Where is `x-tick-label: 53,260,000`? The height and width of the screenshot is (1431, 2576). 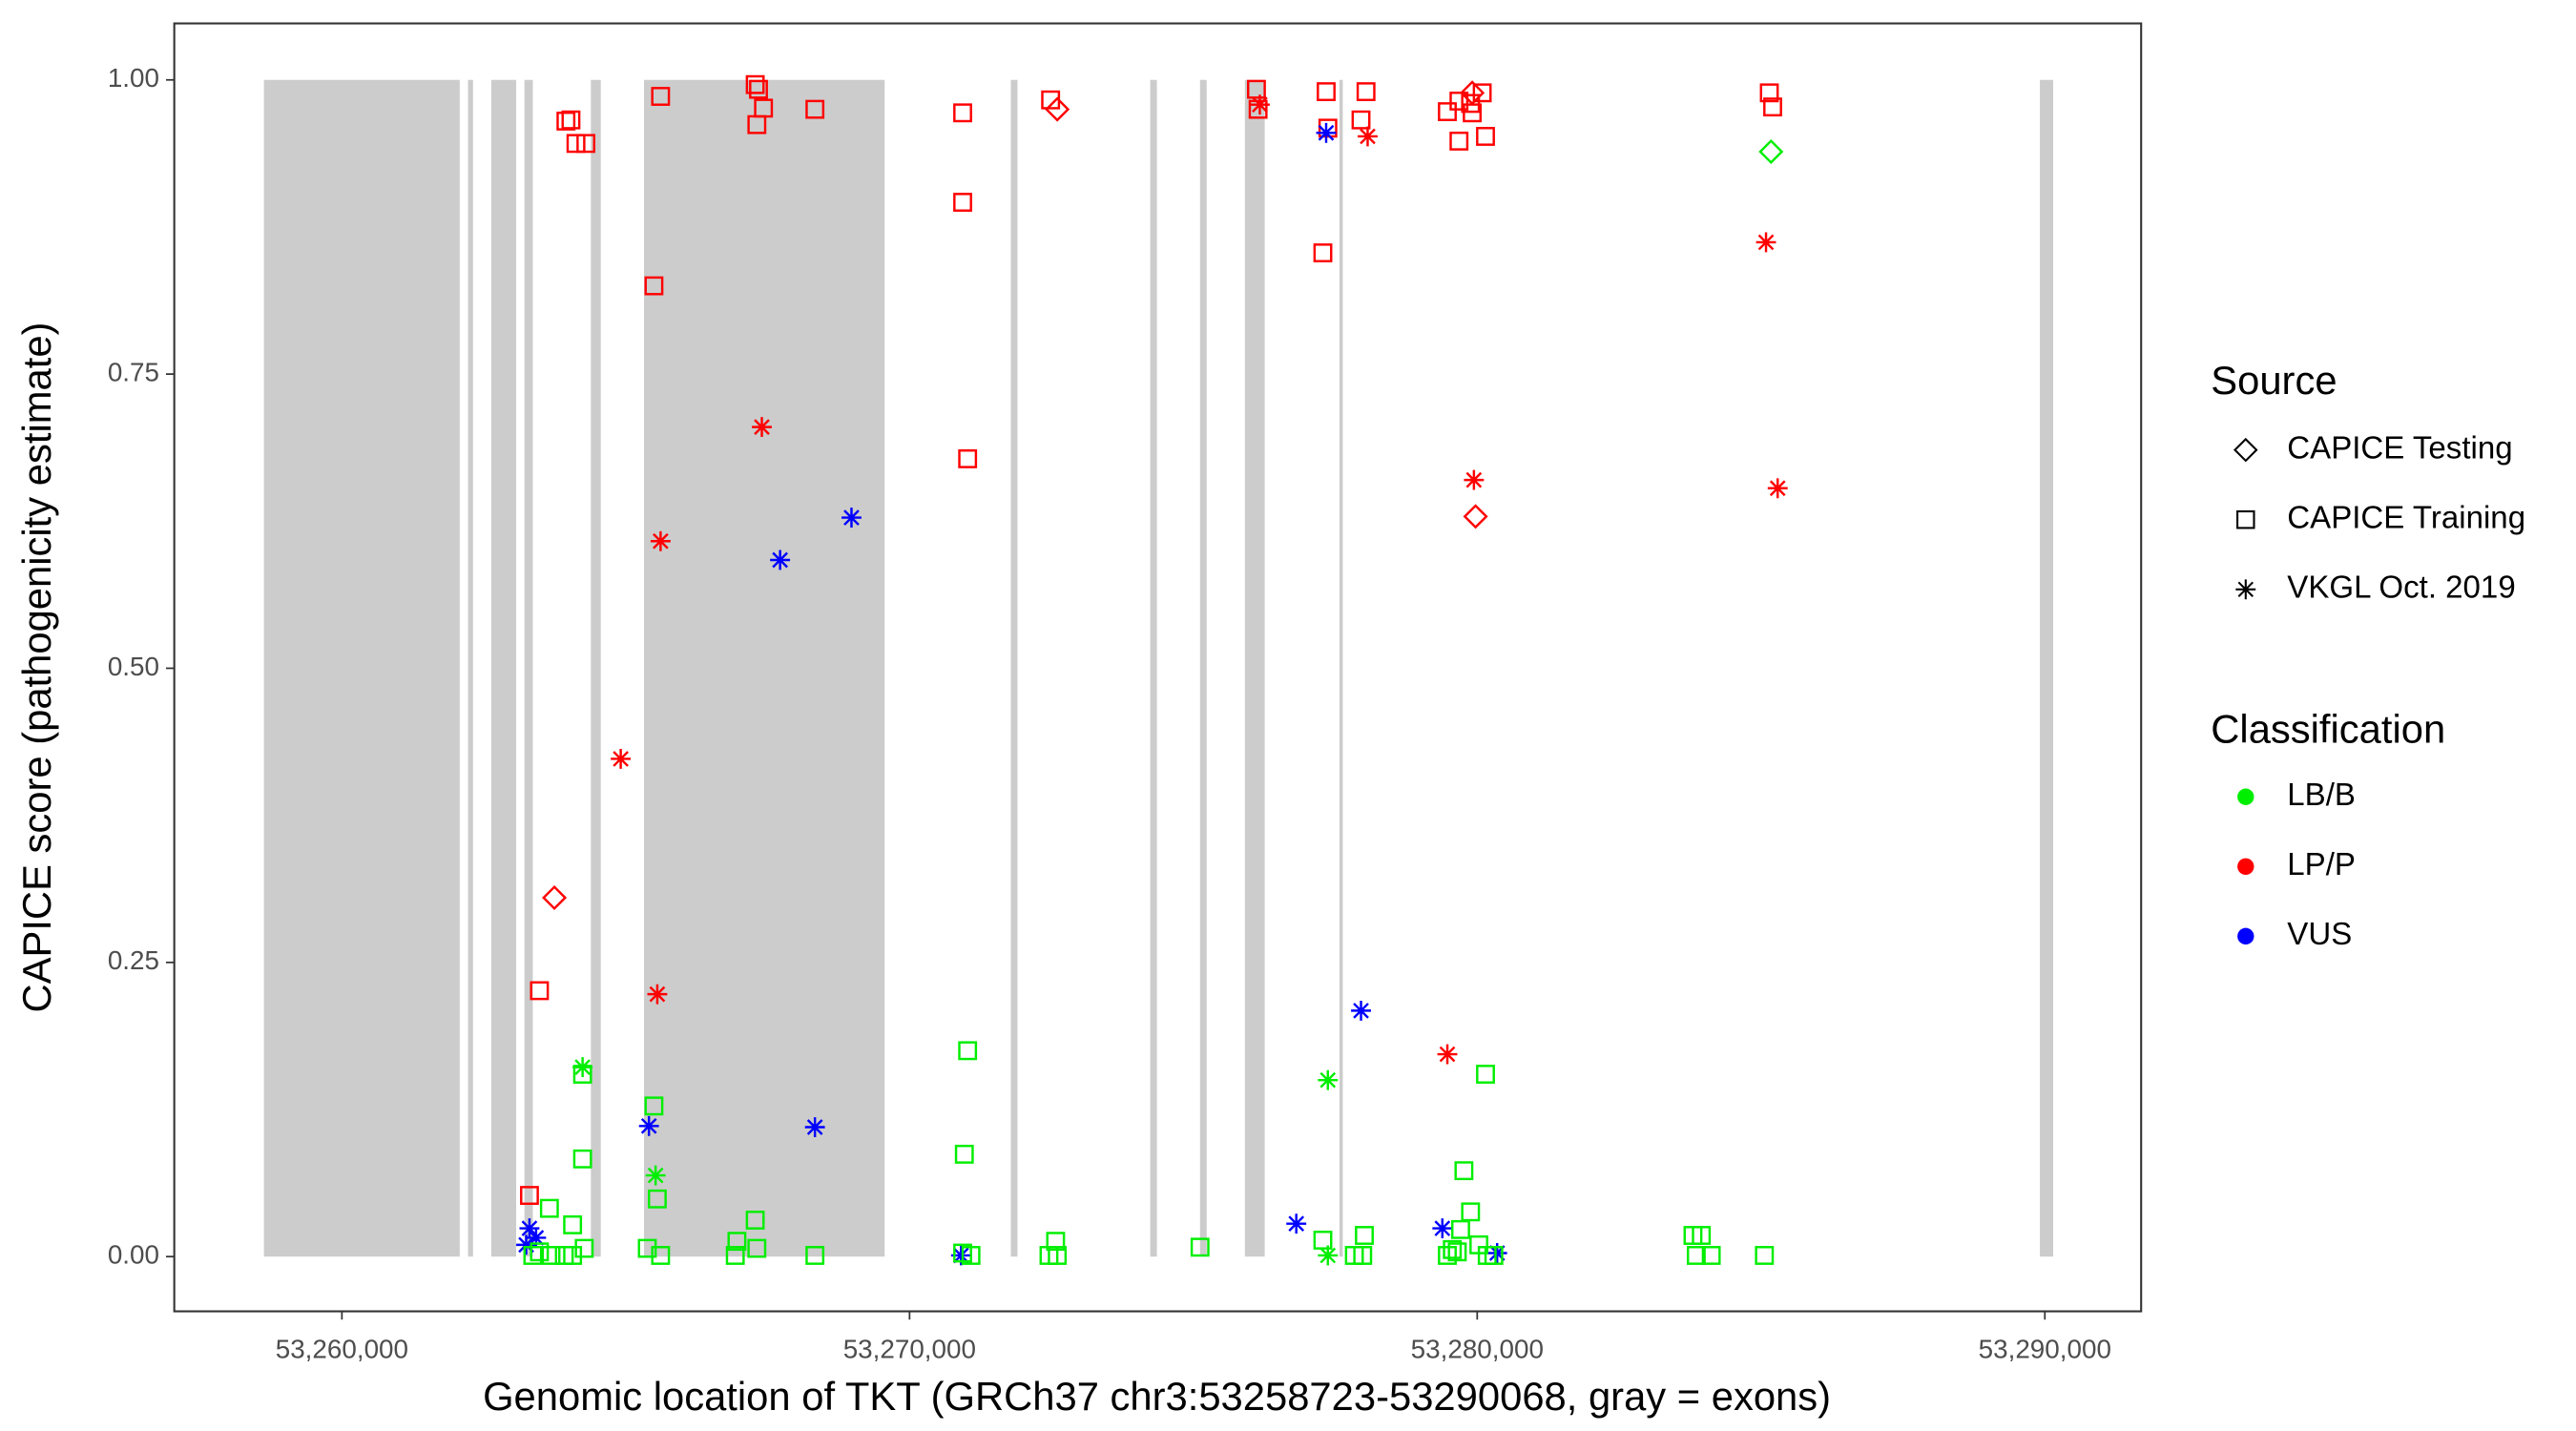 x-tick-label: 53,260,000 is located at coordinates (342, 1349).